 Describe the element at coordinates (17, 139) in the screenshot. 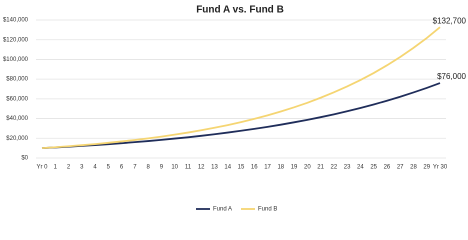

I see `y-tick-label: $20,000` at that location.